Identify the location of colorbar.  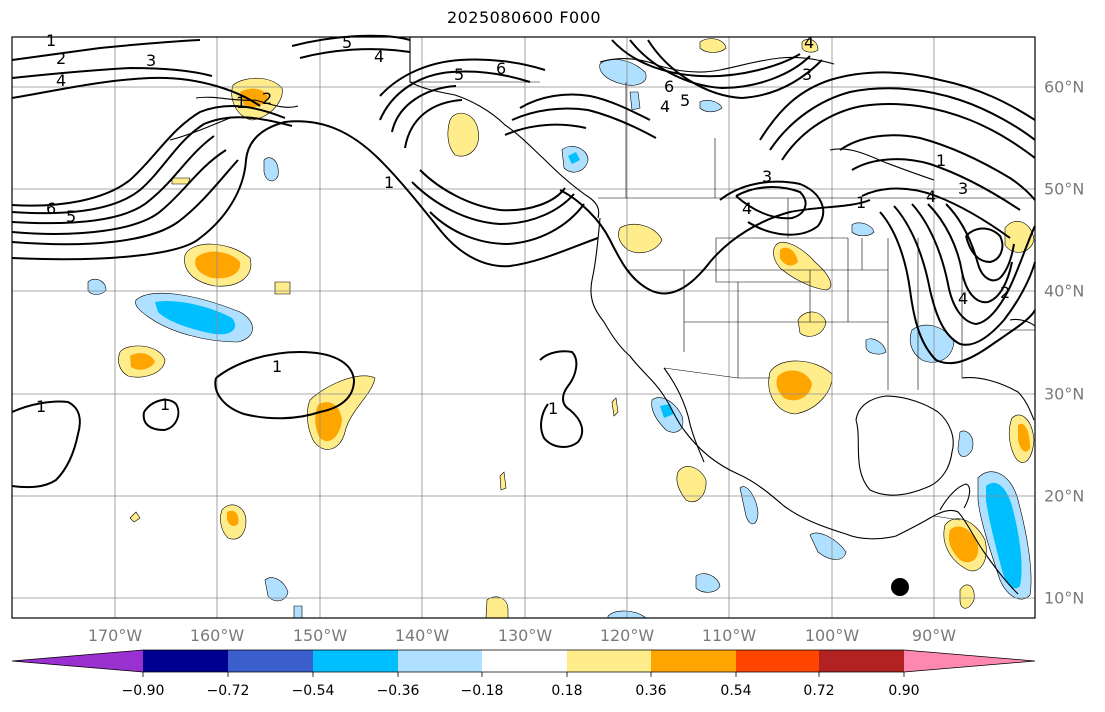
(523, 663).